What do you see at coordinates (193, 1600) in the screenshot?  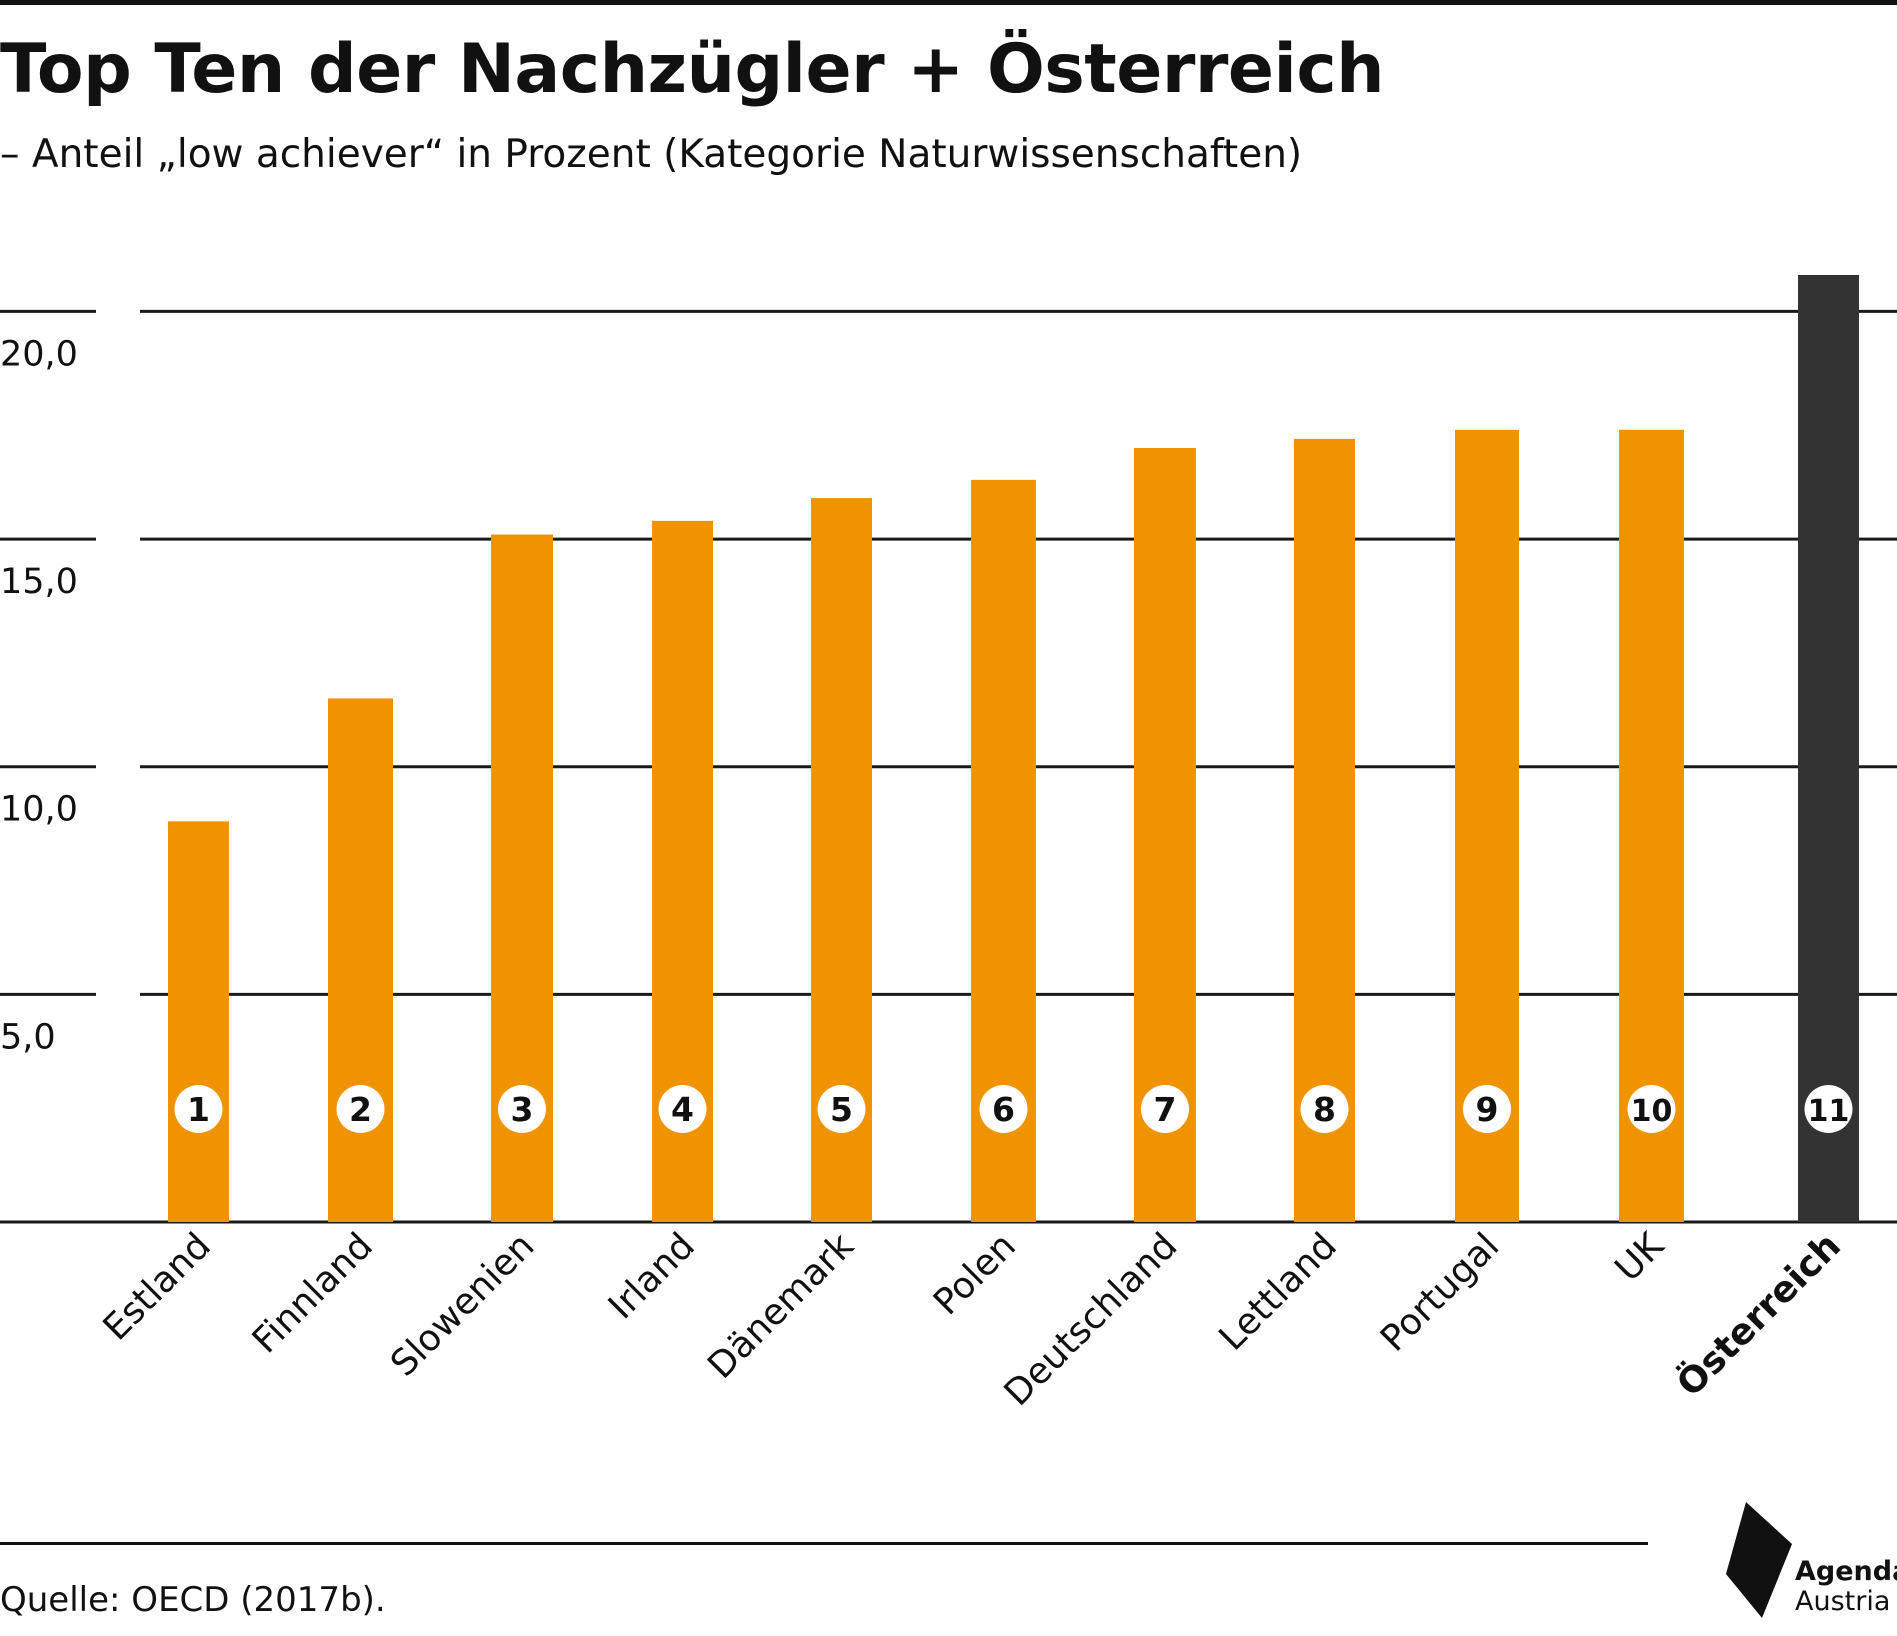 I see `source-note: Quelle: OECD (2017b).` at bounding box center [193, 1600].